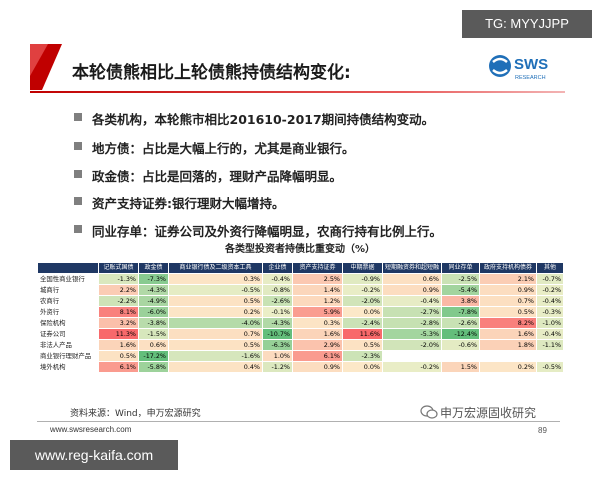  Describe the element at coordinates (412, 290) in the screenshot. I see `table-cell: 0.9%` at that location.